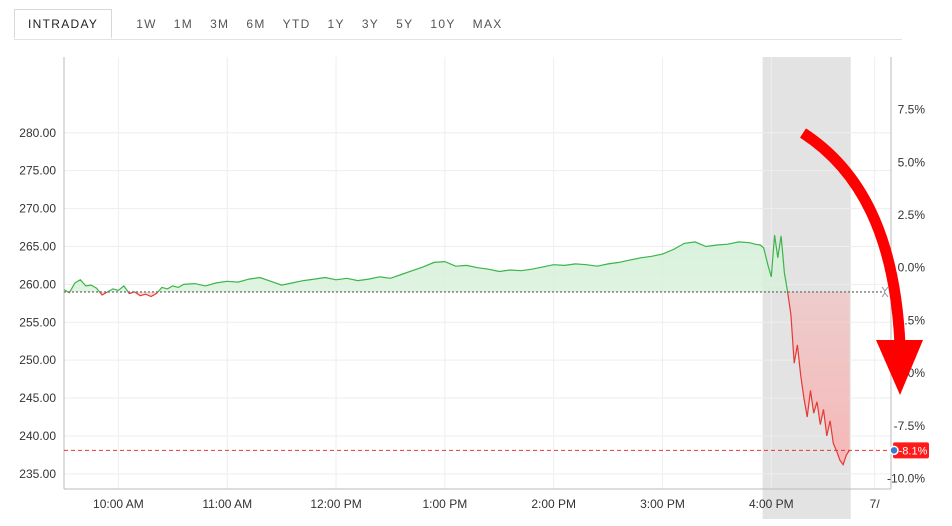 The image size is (952, 526). What do you see at coordinates (37, 246) in the screenshot?
I see `y-tick-label-left: 265.00` at bounding box center [37, 246].